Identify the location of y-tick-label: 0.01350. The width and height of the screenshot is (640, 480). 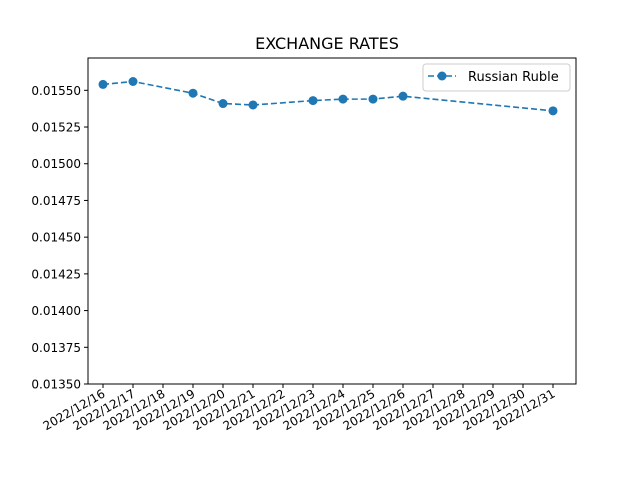
(56, 385).